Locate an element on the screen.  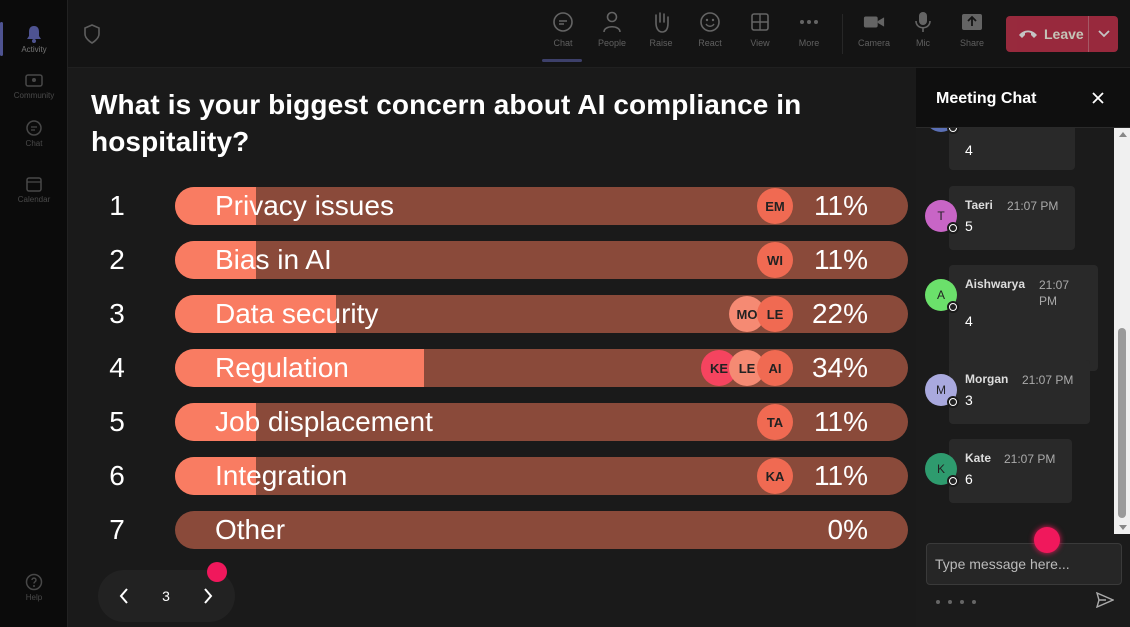
chat-message: Aishwarya 21:07 PM 4 is located at coordinates (1023, 318).